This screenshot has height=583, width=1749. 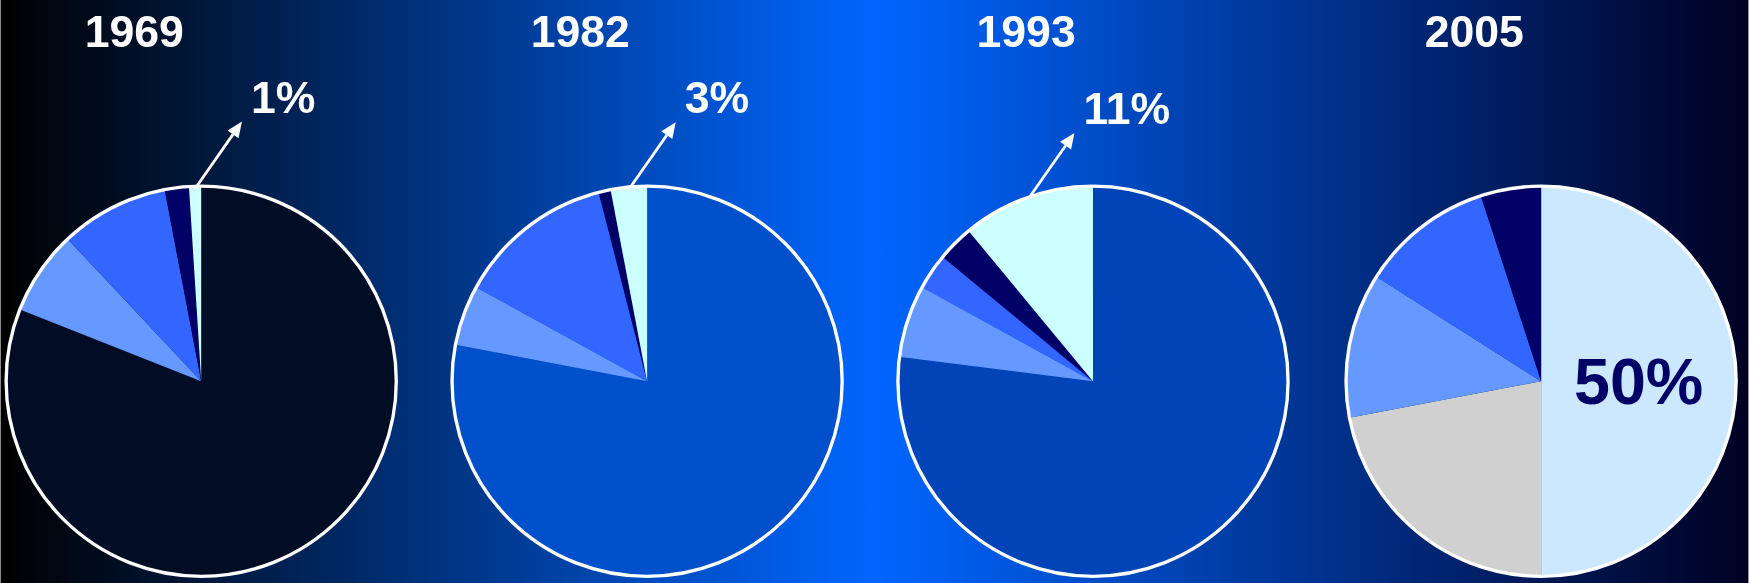 I want to click on chart-title: 2005, so click(x=1474, y=31).